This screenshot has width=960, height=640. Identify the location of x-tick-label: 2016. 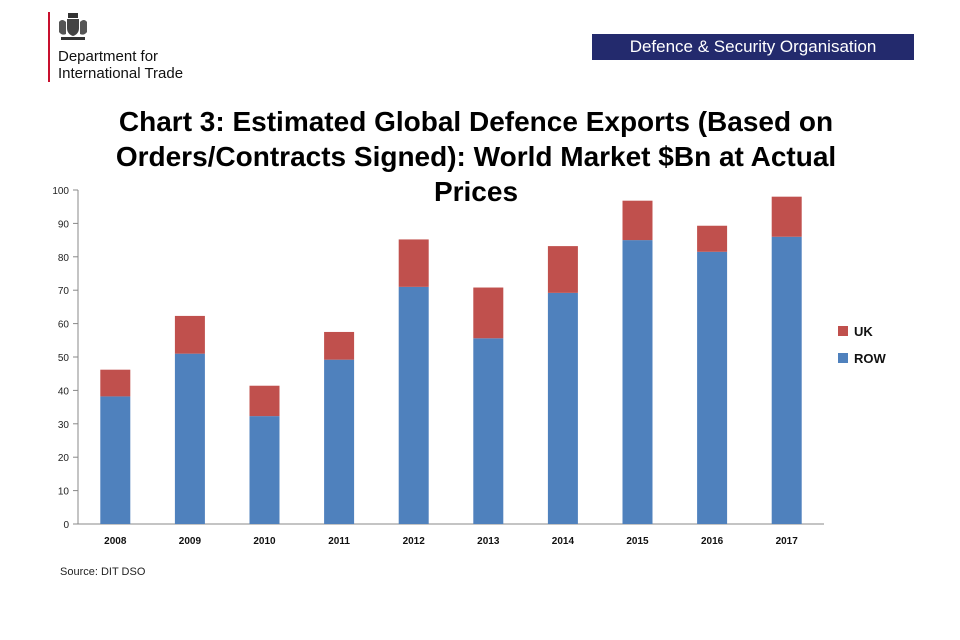
(712, 541).